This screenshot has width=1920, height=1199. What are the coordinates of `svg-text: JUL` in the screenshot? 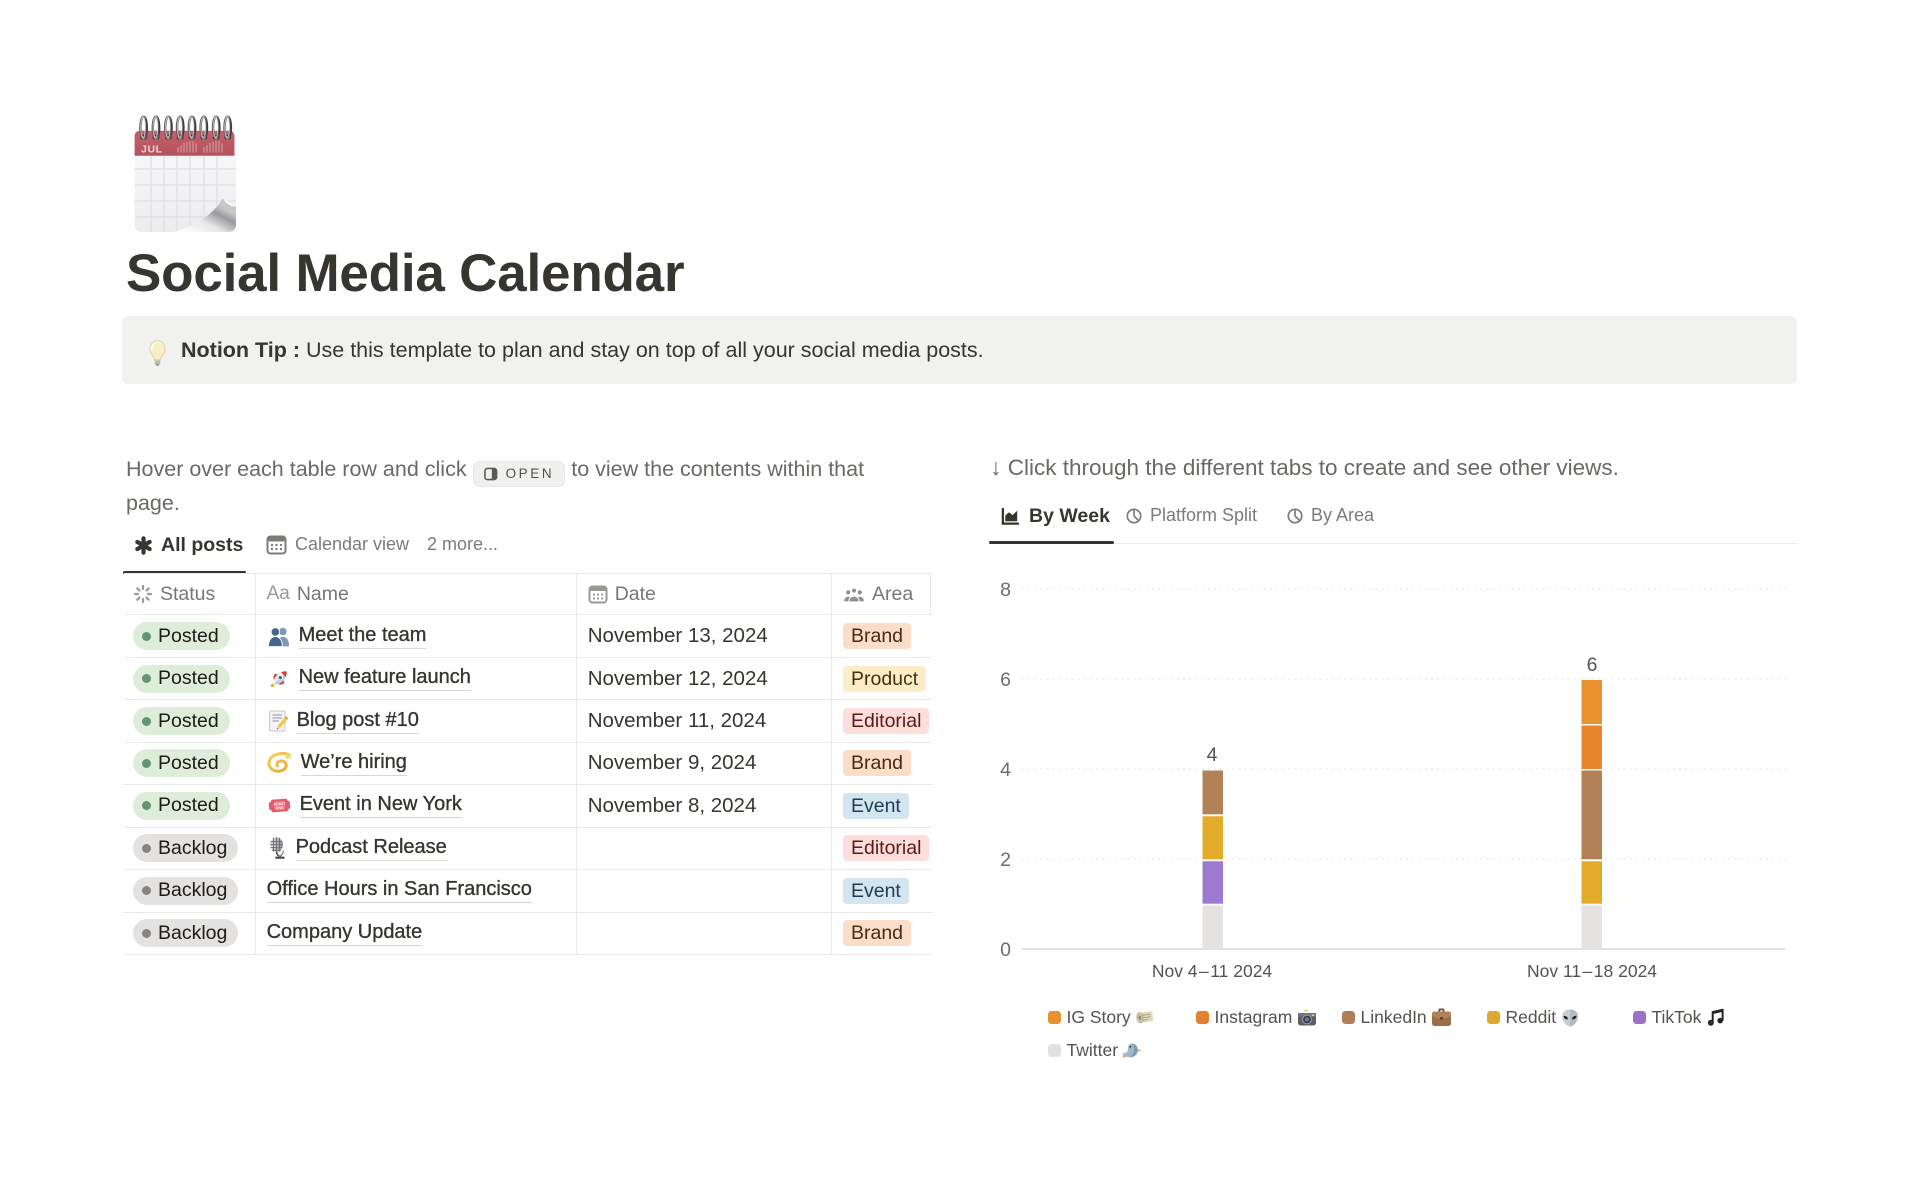 It's located at (152, 150).